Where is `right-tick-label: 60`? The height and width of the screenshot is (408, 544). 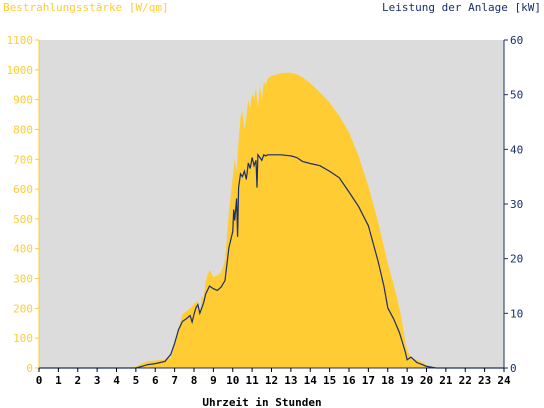 right-tick-label: 60 is located at coordinates (516, 40).